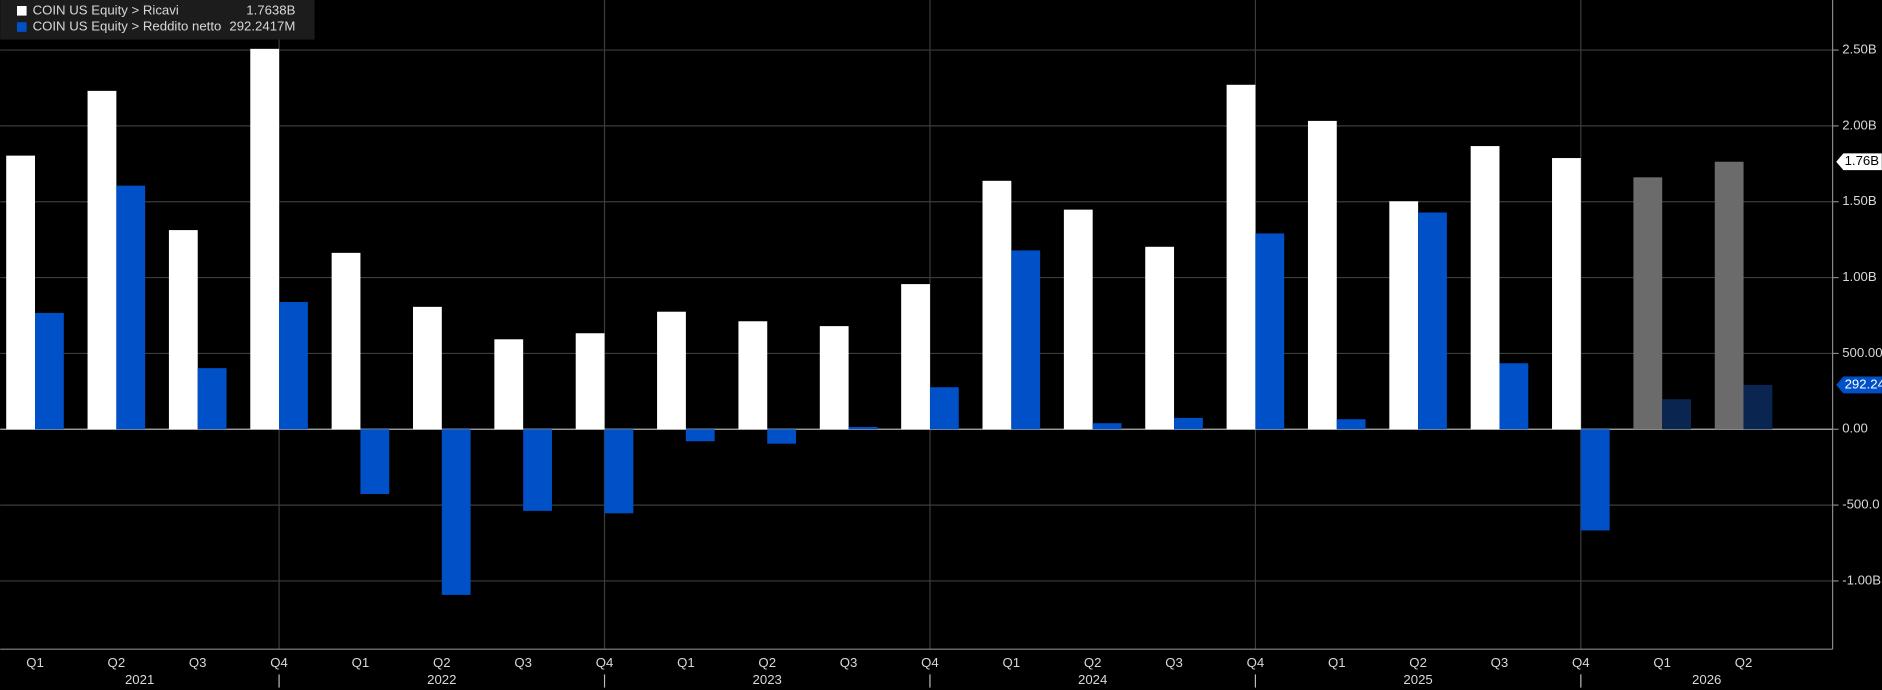 This screenshot has height=690, width=1882. What do you see at coordinates (1862, 160) in the screenshot?
I see `last-value-label: 1.76B` at bounding box center [1862, 160].